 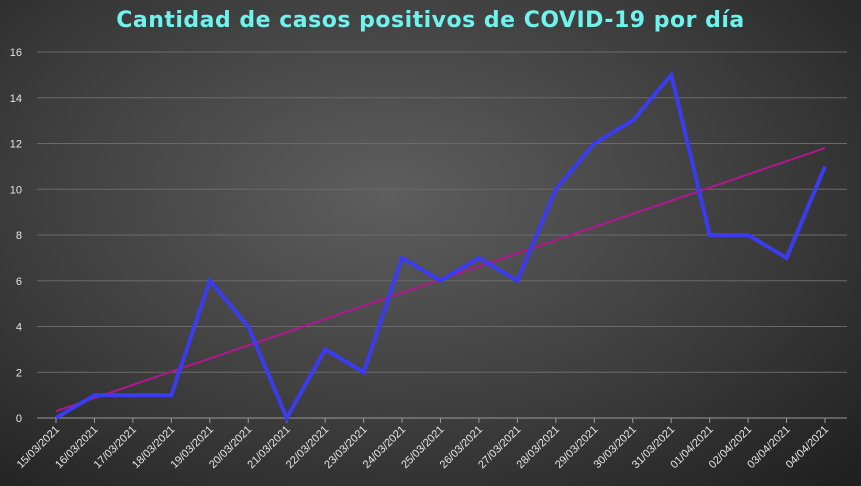 What do you see at coordinates (16, 99) in the screenshot?
I see `y-tick-label: 14` at bounding box center [16, 99].